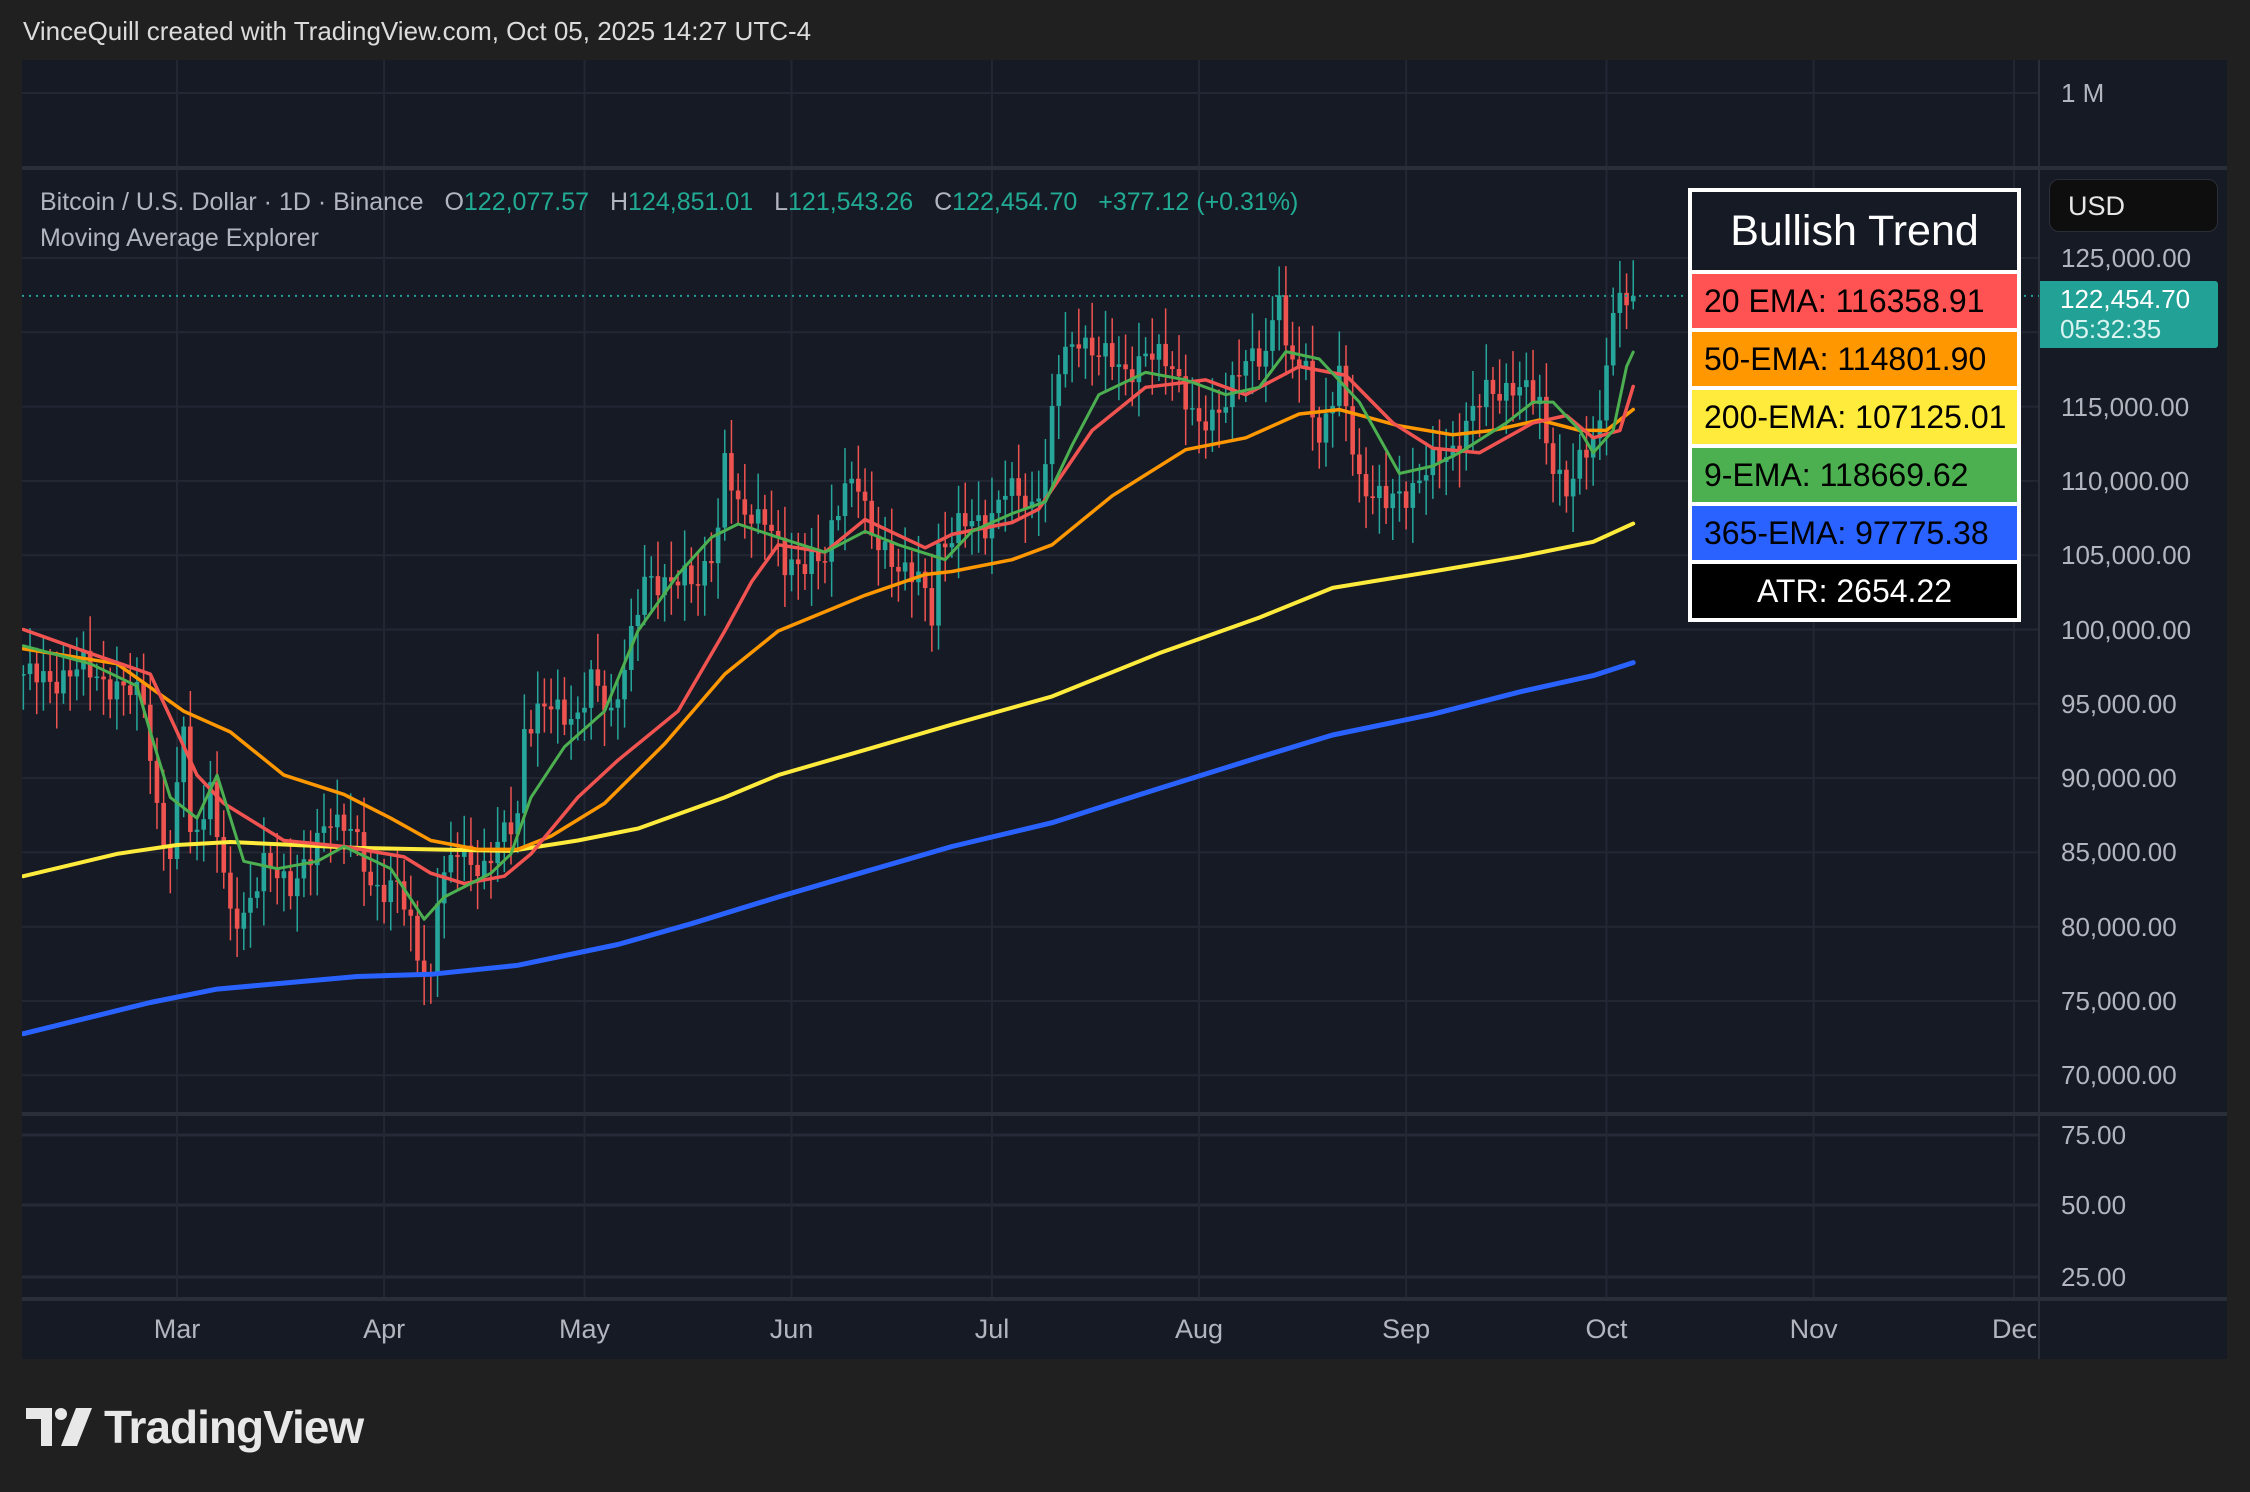 This screenshot has width=2250, height=1492. What do you see at coordinates (2126, 258) in the screenshot?
I see `price-axis-label: 125,000.00` at bounding box center [2126, 258].